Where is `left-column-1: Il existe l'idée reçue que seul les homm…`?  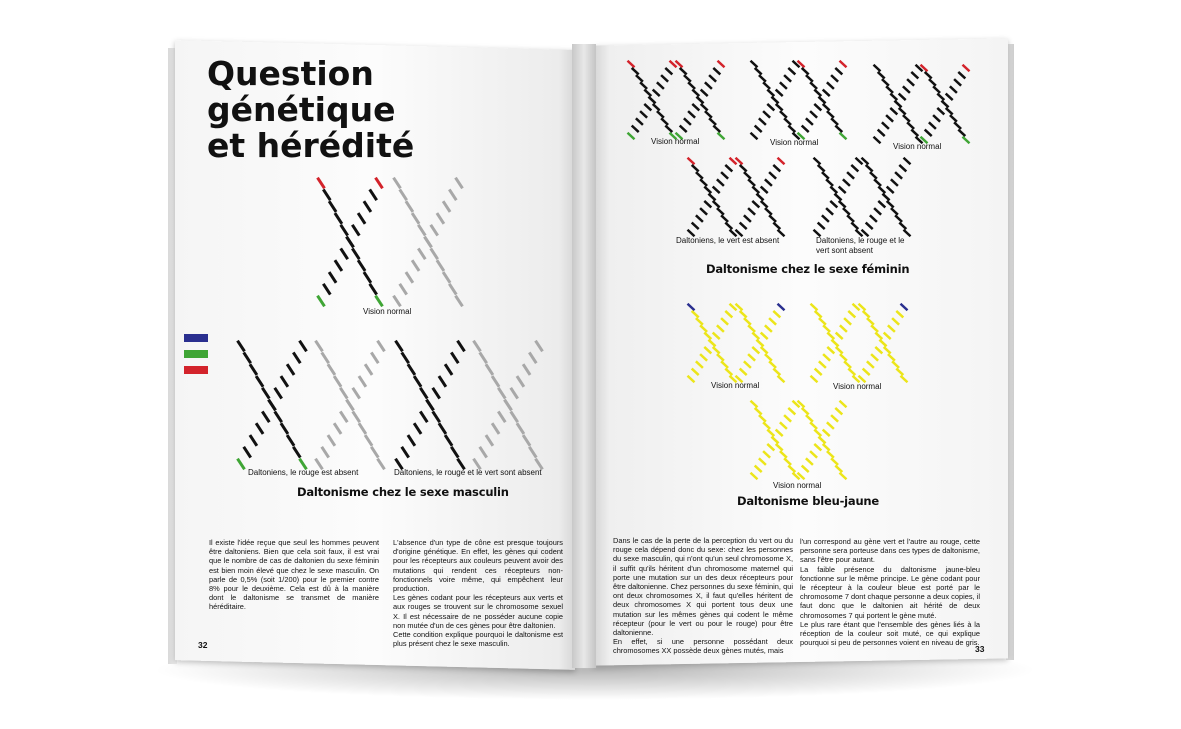 left-column-1: Il existe l'idée reçue que seul les homm… is located at coordinates (294, 575).